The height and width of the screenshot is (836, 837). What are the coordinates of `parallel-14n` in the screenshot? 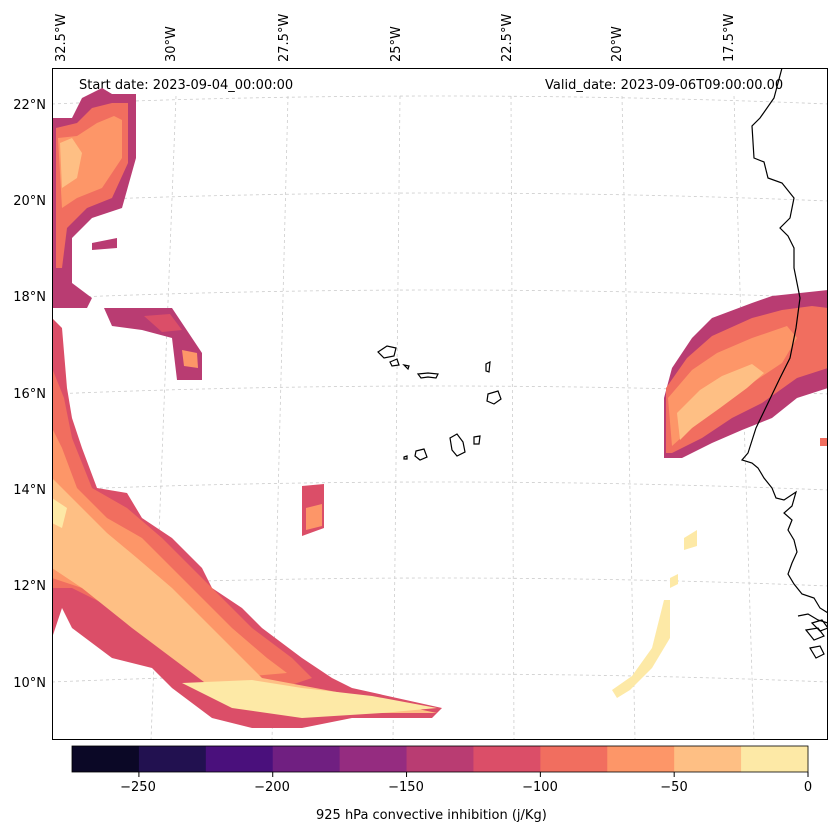 It's located at (440, 486).